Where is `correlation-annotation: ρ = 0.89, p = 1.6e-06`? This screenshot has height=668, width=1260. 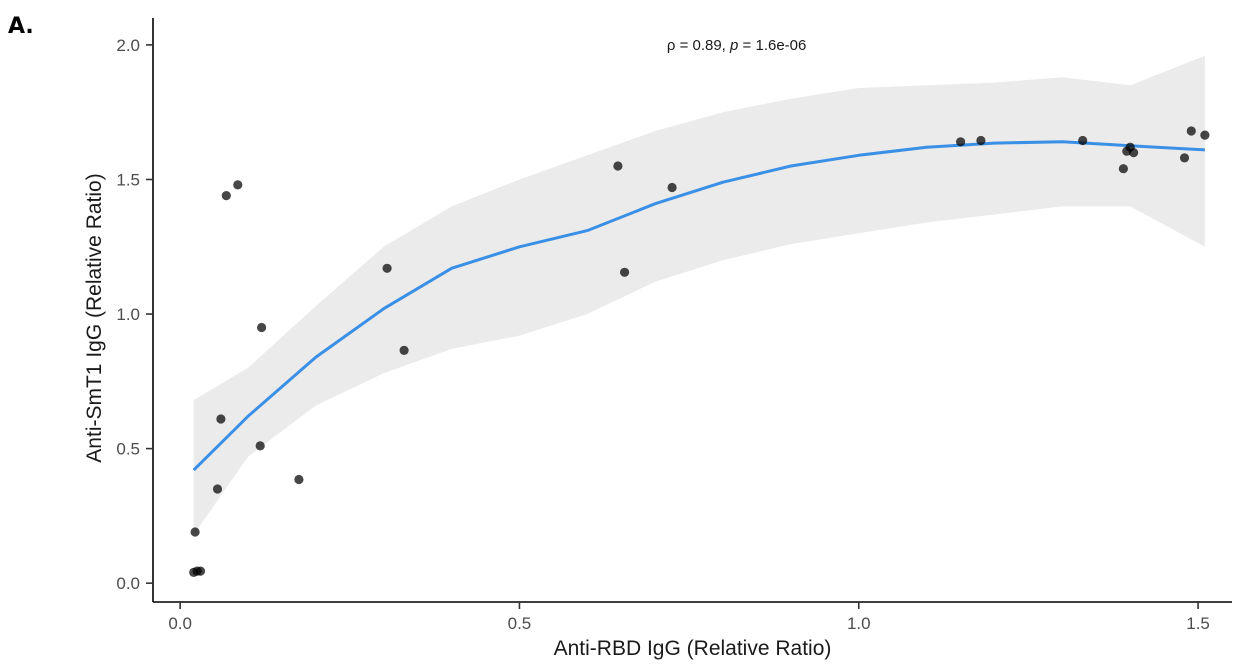 correlation-annotation: ρ = 0.89, p = 1.6e-06 is located at coordinates (737, 45).